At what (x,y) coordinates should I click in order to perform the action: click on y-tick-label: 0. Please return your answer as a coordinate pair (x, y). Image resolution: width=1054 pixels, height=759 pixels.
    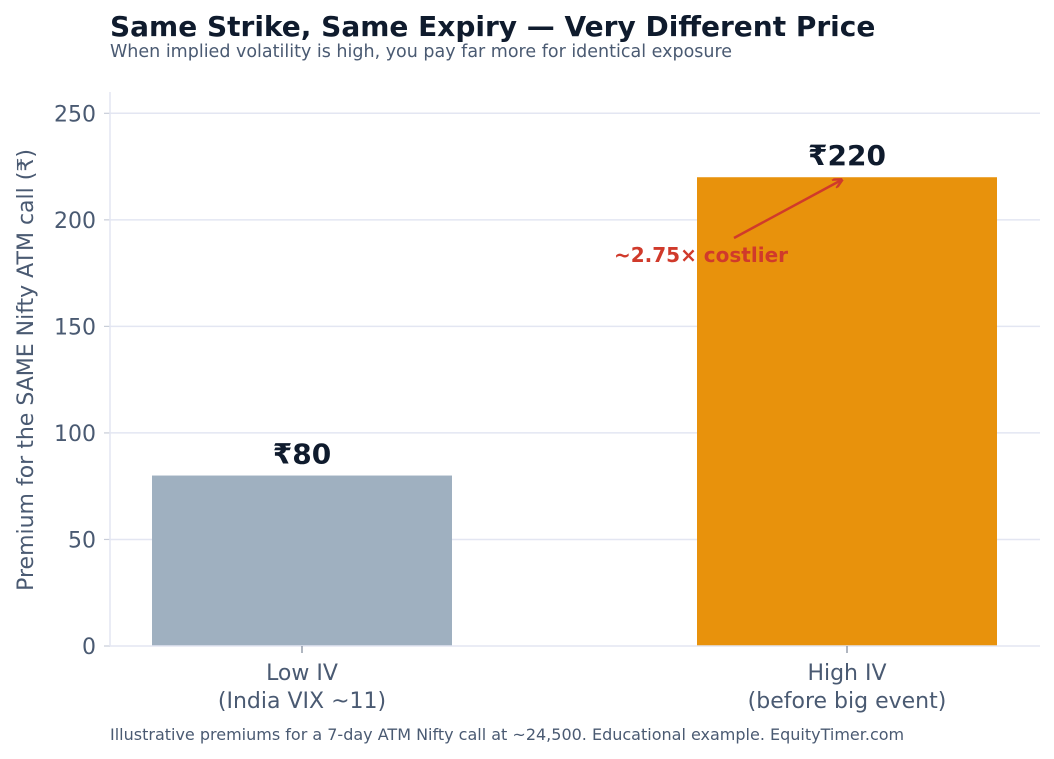
    Looking at the image, I should click on (89, 647).